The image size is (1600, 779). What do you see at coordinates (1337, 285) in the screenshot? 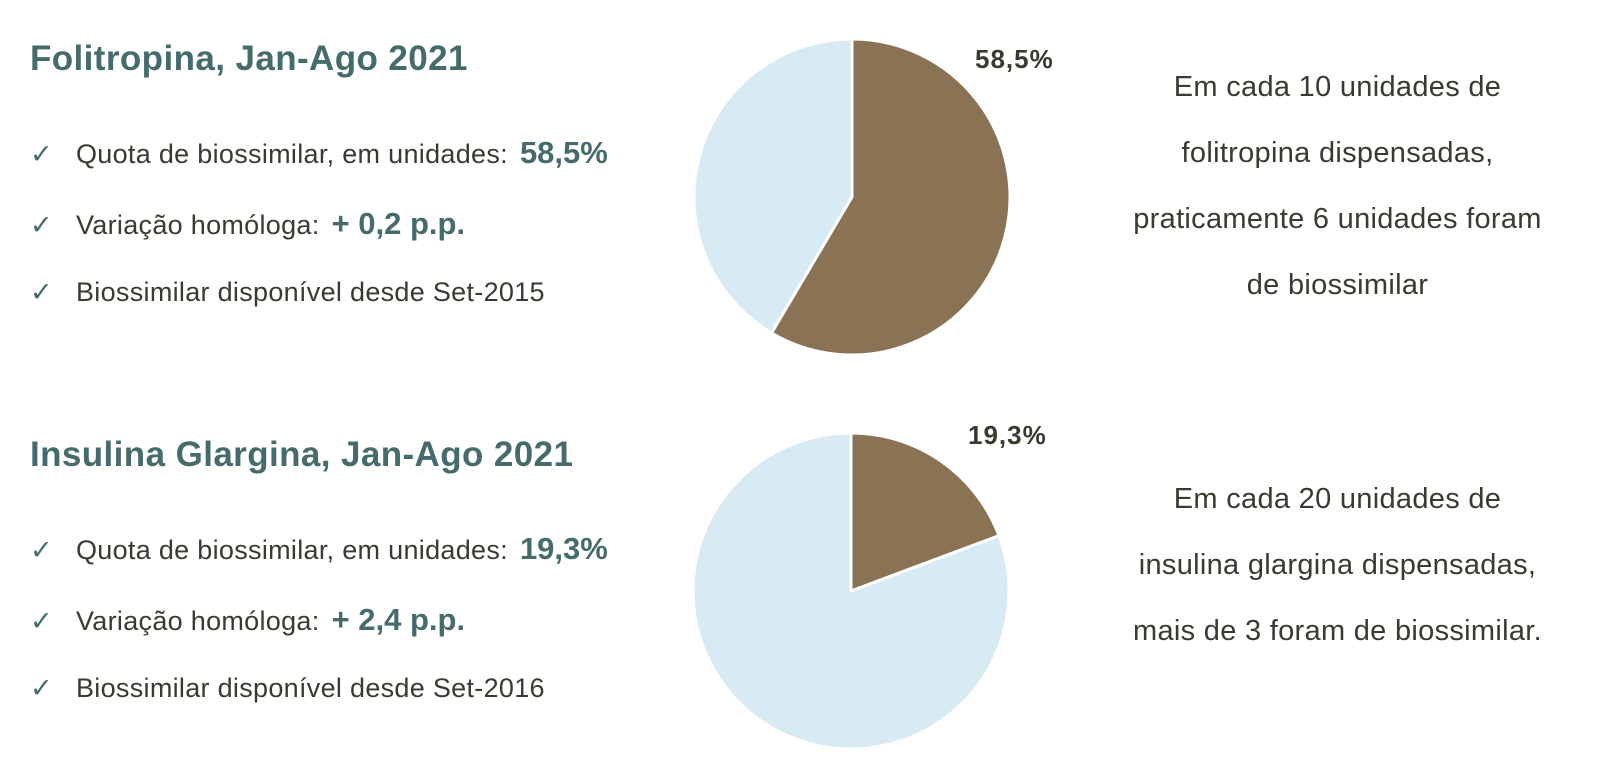
I see `note-line: de biossimilar` at bounding box center [1337, 285].